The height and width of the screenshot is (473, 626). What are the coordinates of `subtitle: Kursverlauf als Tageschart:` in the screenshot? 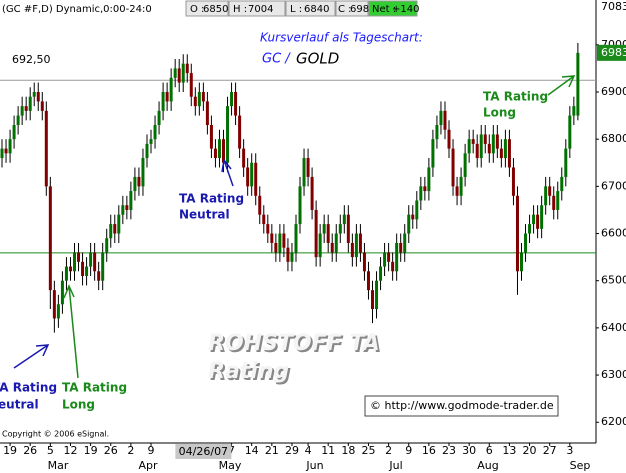 It's located at (341, 38).